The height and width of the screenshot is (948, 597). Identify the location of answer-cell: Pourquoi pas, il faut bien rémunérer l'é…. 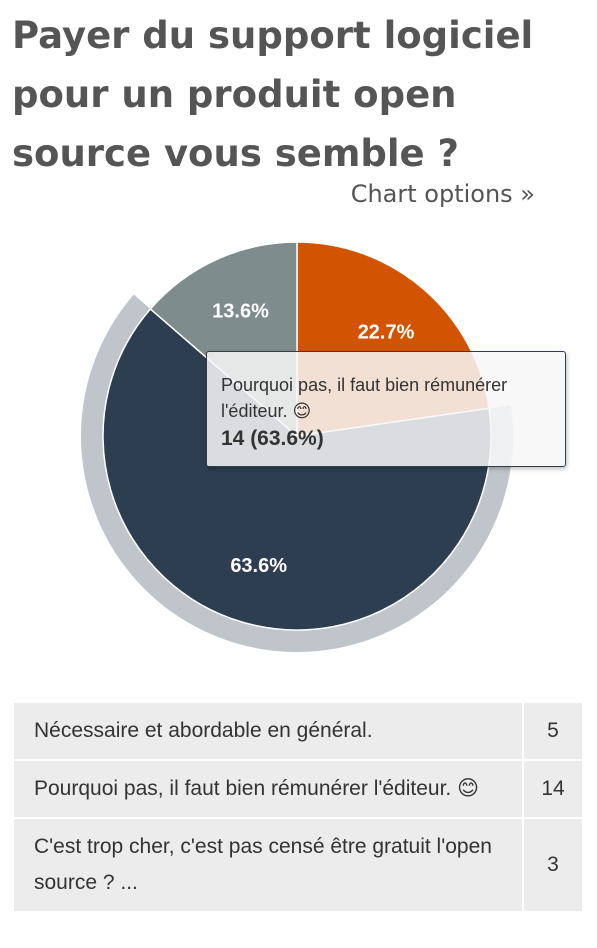
(268, 789).